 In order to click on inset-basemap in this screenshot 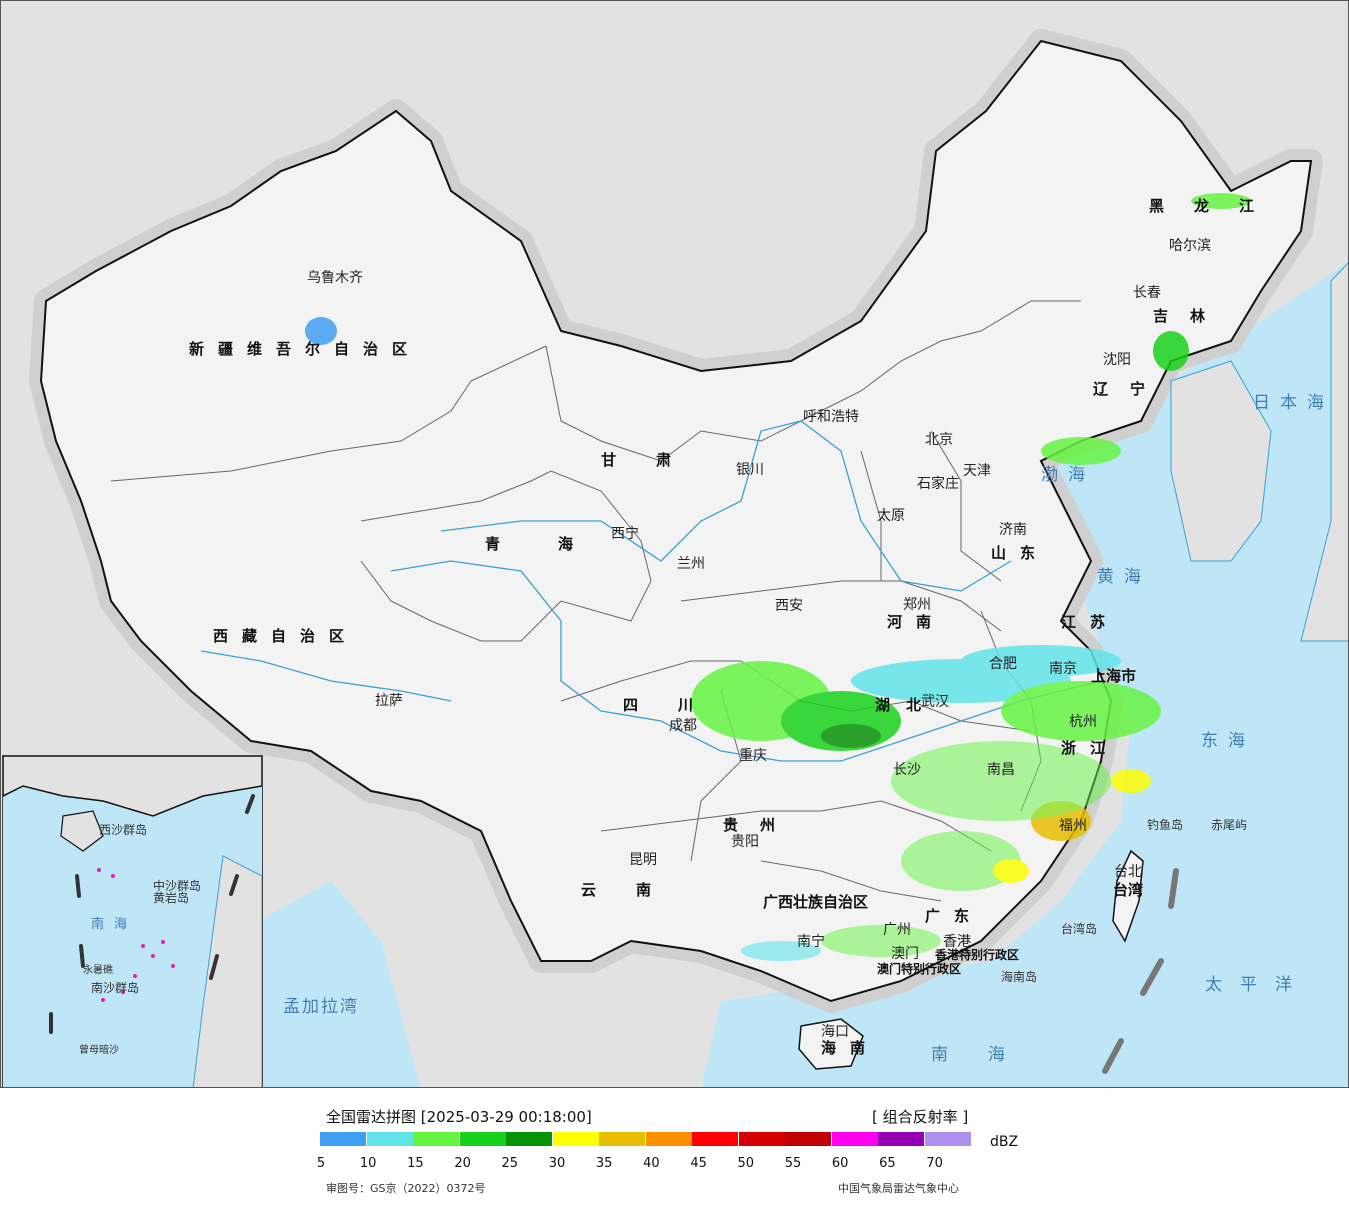, I will do `click(132, 921)`.